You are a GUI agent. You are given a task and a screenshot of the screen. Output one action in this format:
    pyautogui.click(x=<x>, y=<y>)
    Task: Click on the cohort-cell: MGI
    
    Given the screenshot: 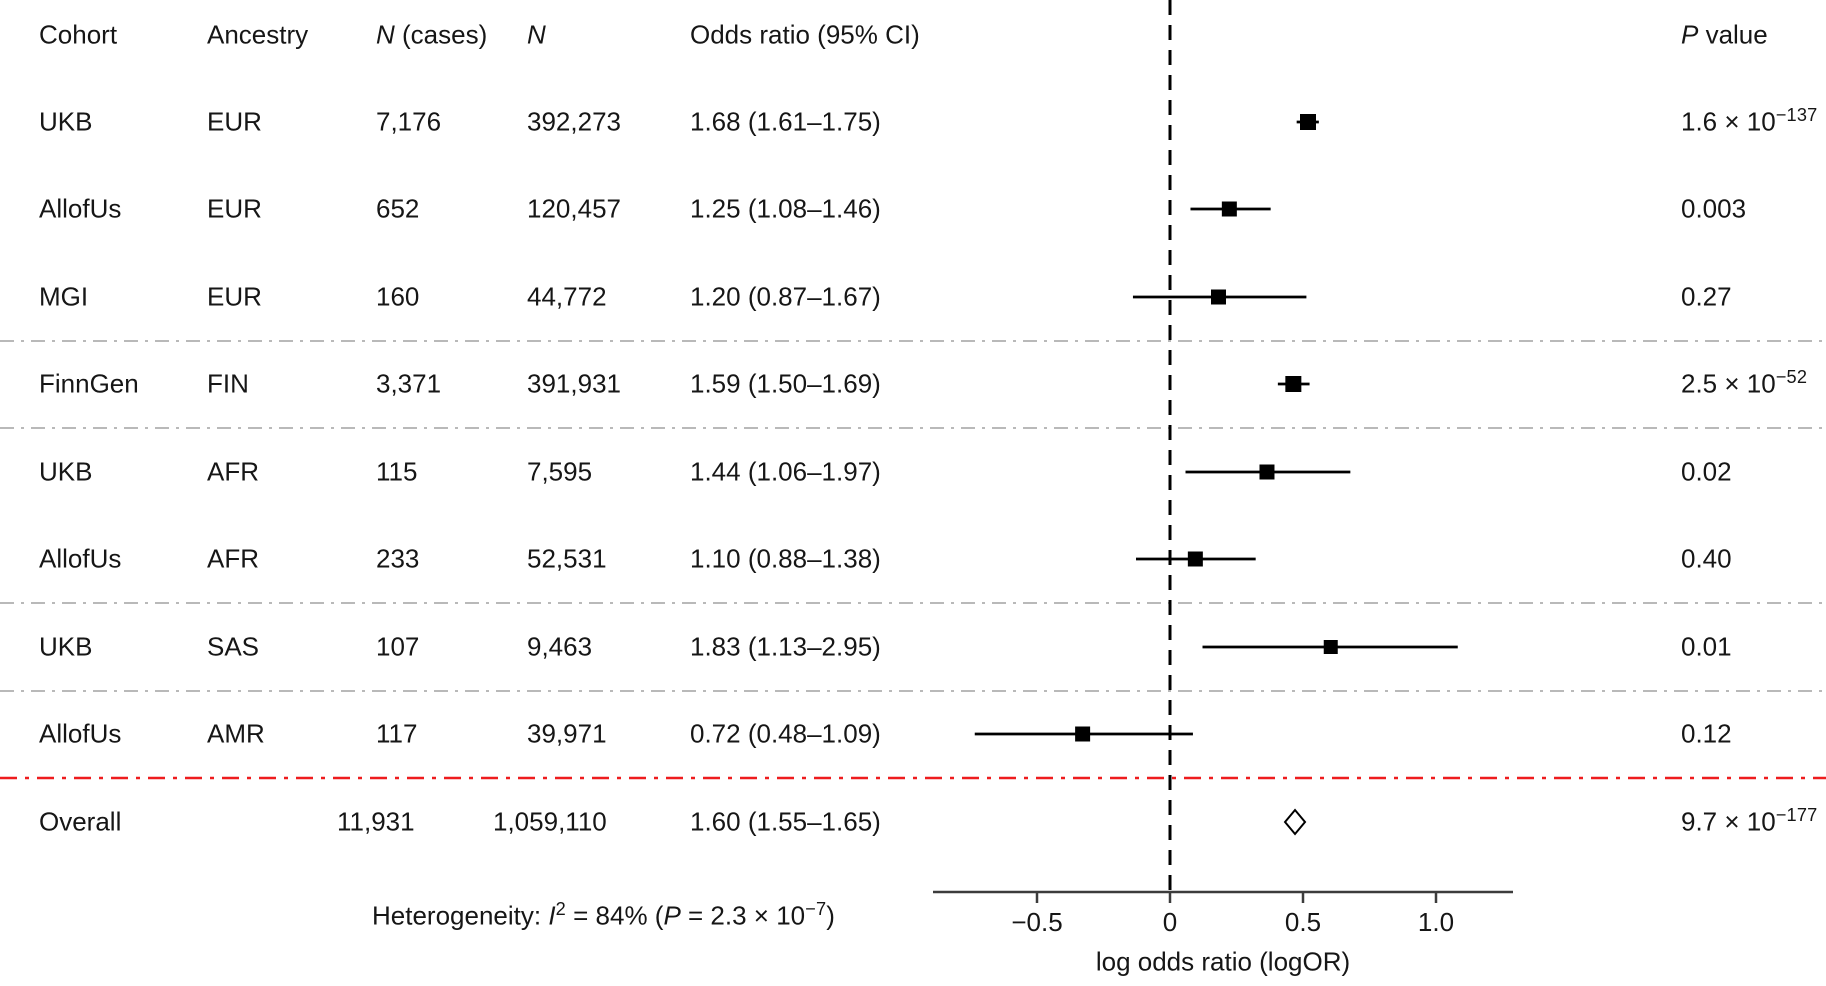 What is the action you would take?
    pyautogui.click(x=64, y=296)
    